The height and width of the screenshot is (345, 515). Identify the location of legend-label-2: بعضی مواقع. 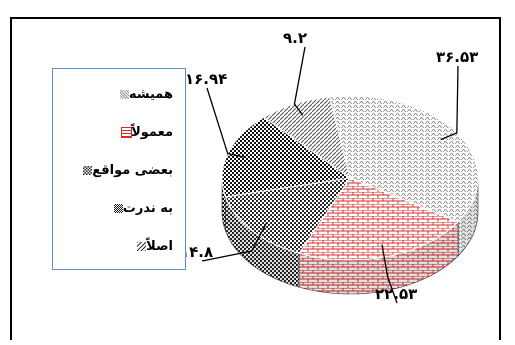
(132, 170).